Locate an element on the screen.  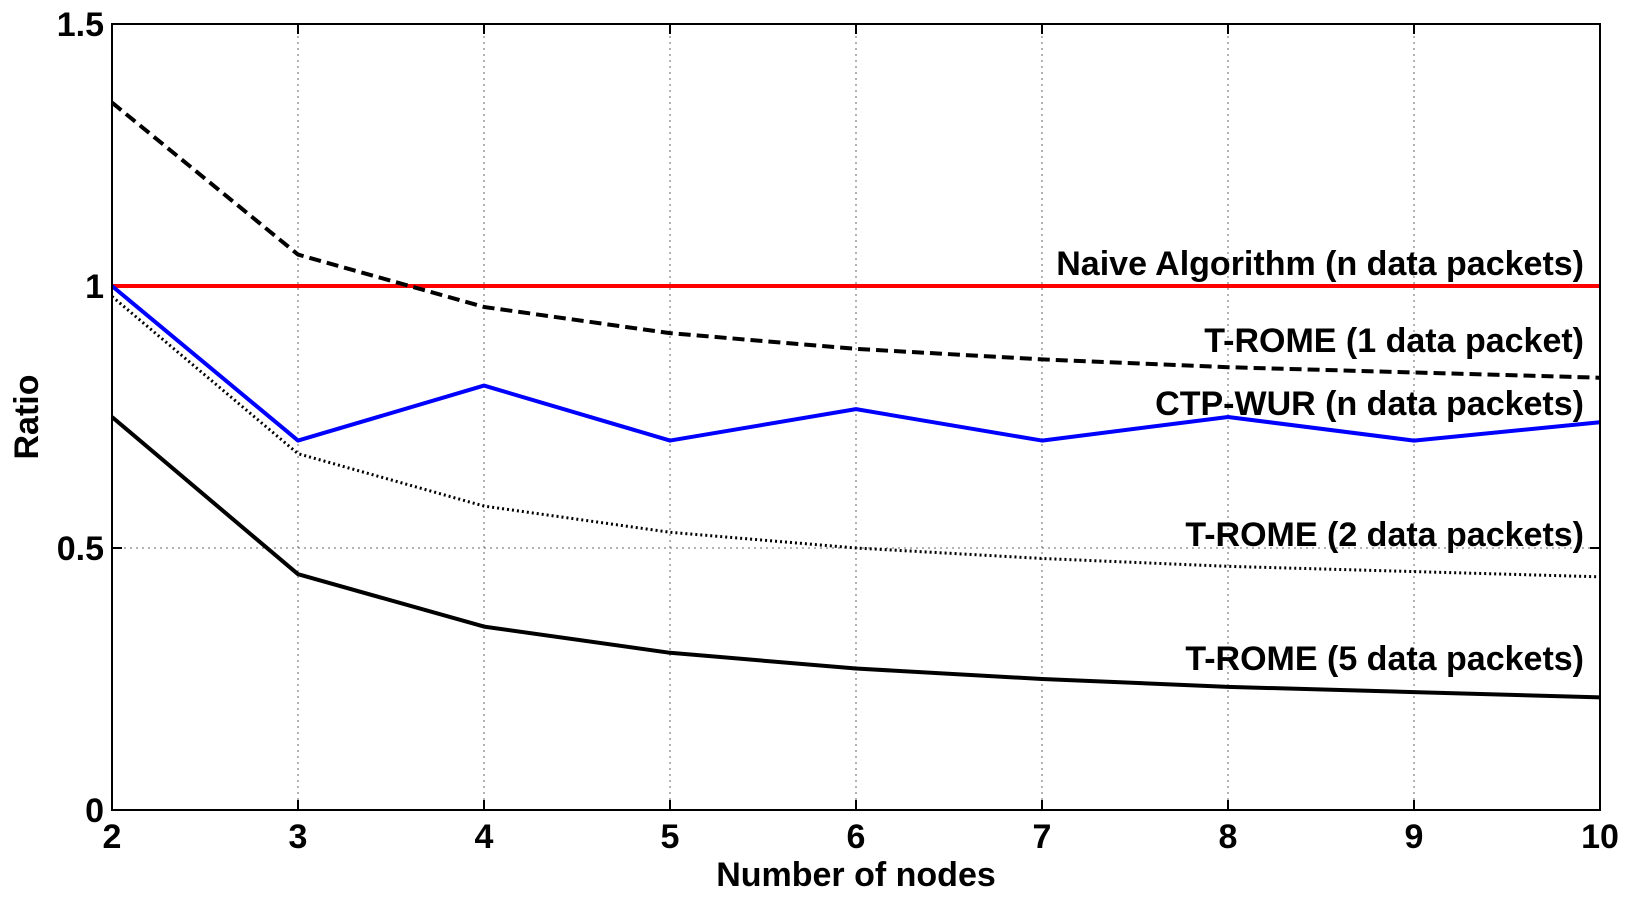
y-axis-label: Ratio is located at coordinates (27, 417).